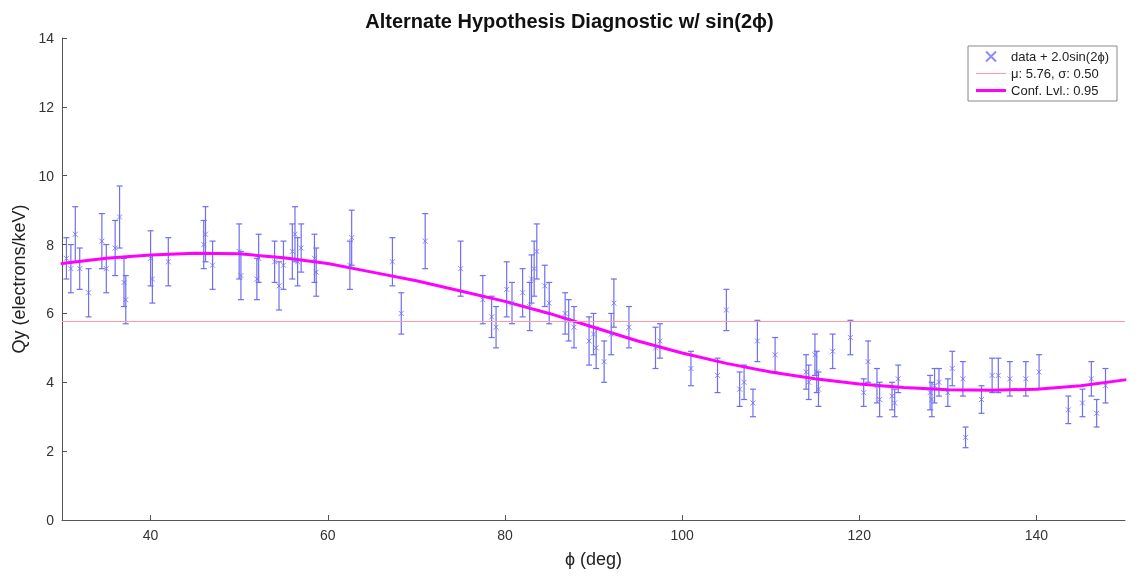 The height and width of the screenshot is (581, 1139). What do you see at coordinates (859, 535) in the screenshot?
I see `x-tick-label: 120` at bounding box center [859, 535].